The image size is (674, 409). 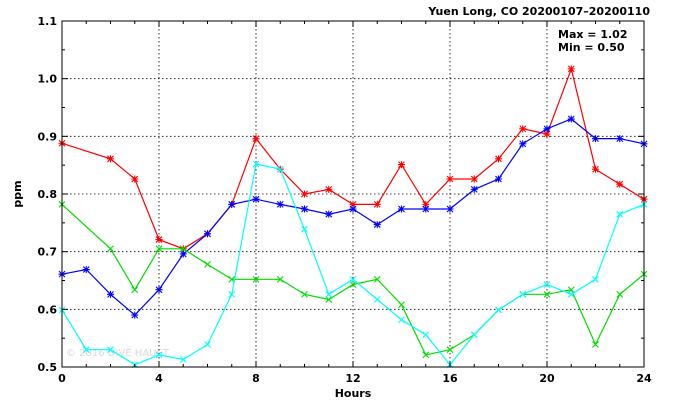 I want to click on x-tick-label: 8, so click(x=256, y=378).